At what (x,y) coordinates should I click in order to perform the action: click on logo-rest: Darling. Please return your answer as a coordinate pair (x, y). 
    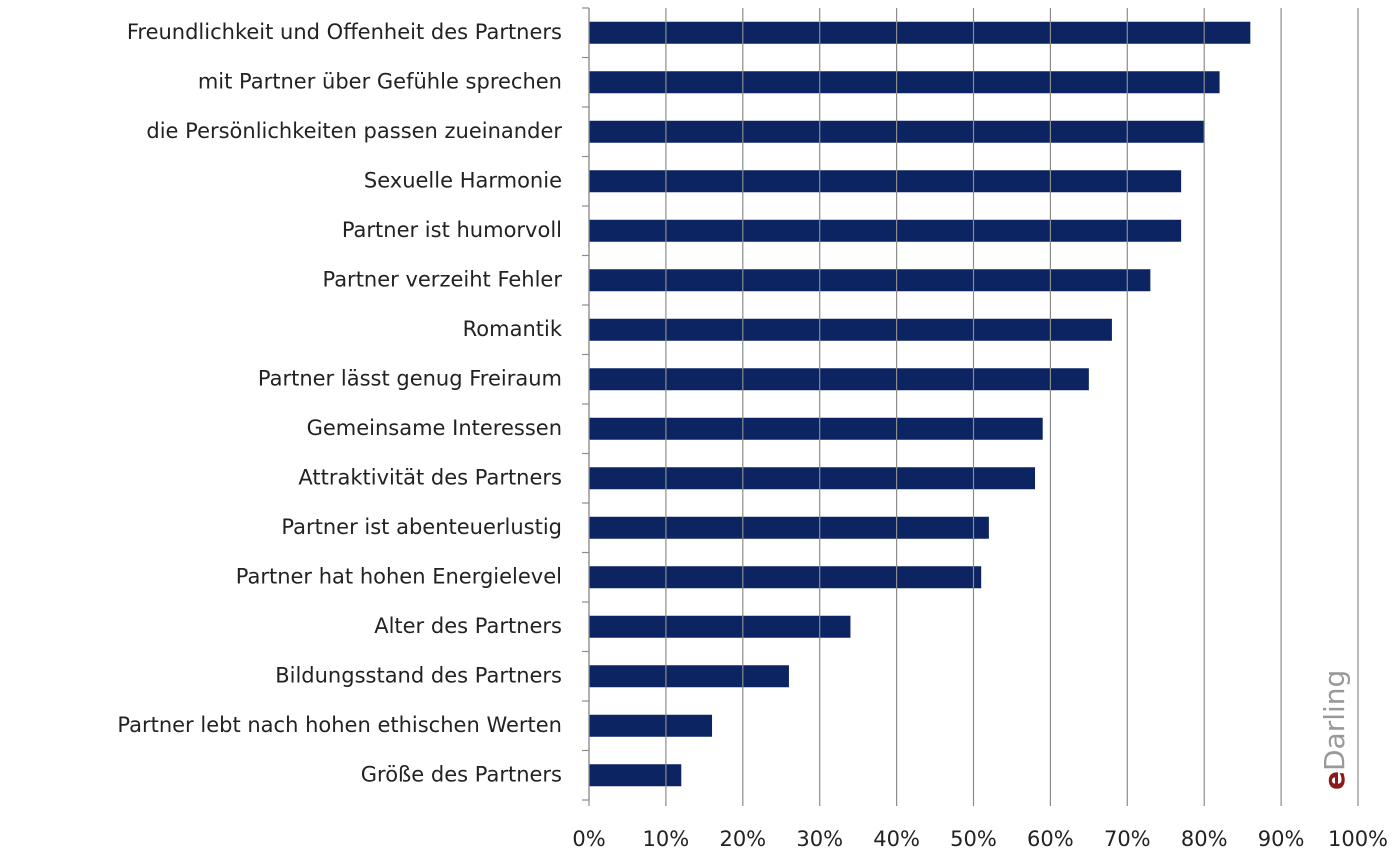
    Looking at the image, I should click on (1334, 720).